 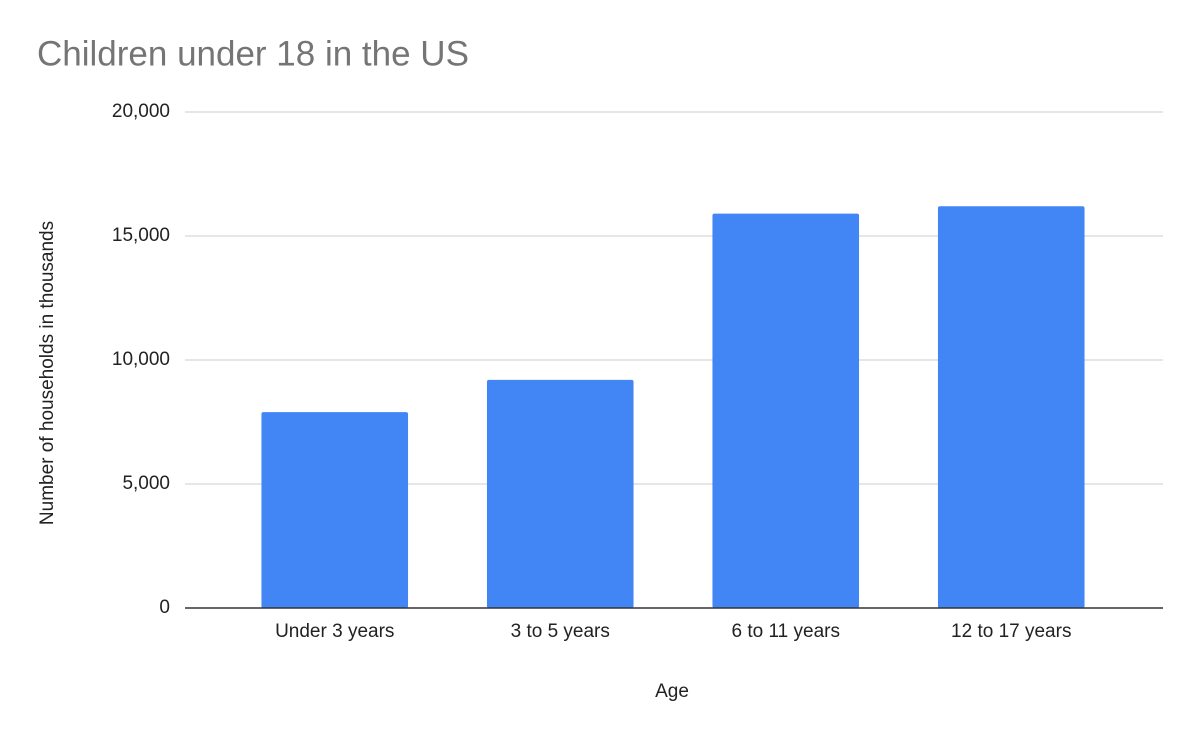 What do you see at coordinates (672, 691) in the screenshot?
I see `x-axis-title: Age` at bounding box center [672, 691].